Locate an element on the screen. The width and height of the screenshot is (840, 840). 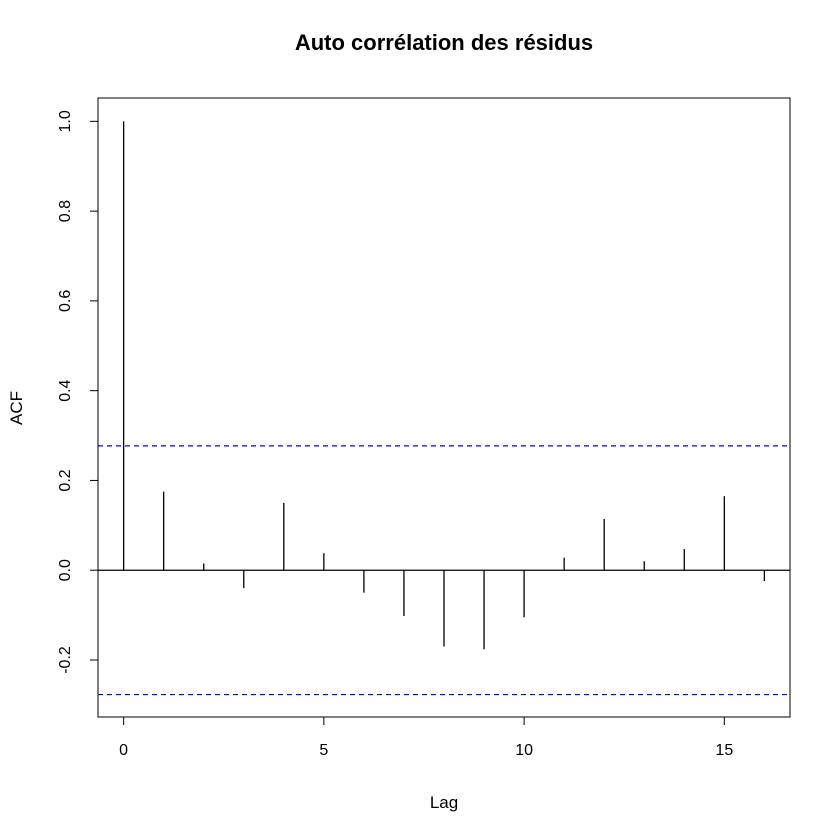
chart-title: Auto corrélation des résidus is located at coordinates (444, 42).